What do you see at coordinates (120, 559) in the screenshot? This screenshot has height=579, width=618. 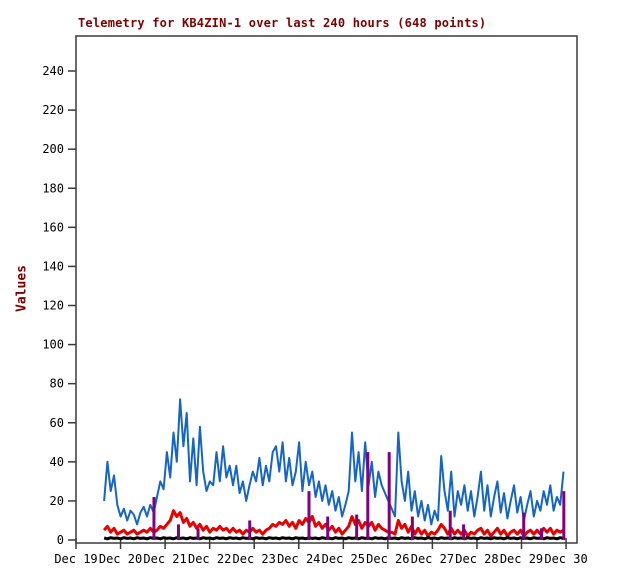 I see `x-axis-tick-label: Dec 20` at bounding box center [120, 559].